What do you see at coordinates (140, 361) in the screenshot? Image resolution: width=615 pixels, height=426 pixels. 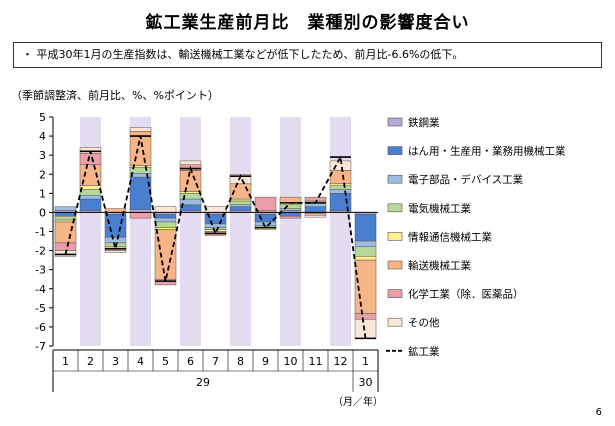 I see `x-tick-label: 4` at bounding box center [140, 361].